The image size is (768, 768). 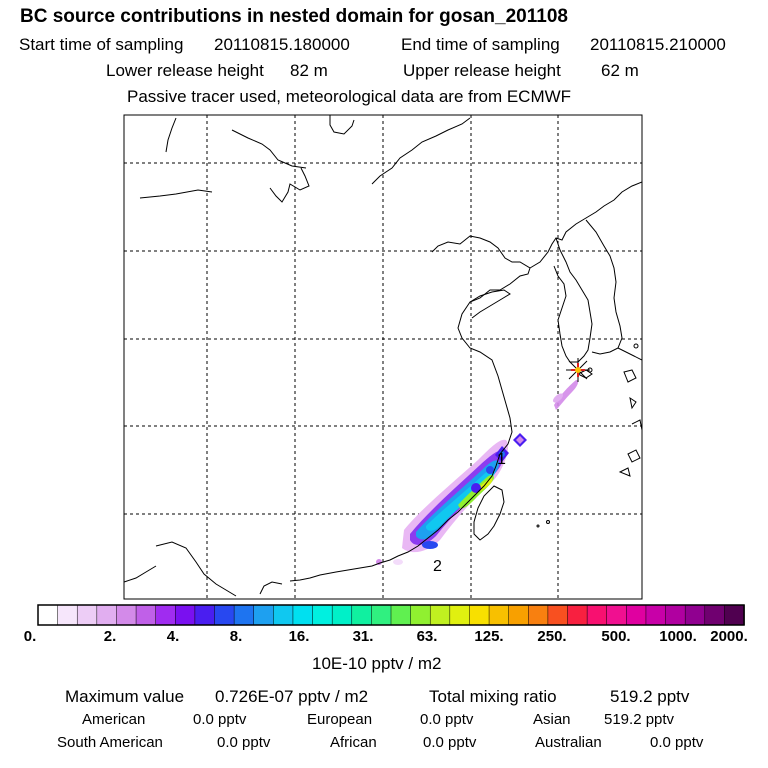 What do you see at coordinates (244, 742) in the screenshot?
I see `region-south-american-value: 0.0 pptv` at bounding box center [244, 742].